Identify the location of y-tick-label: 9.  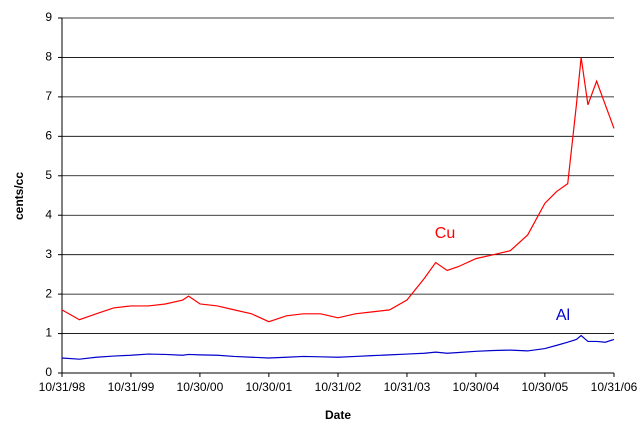
(48, 17).